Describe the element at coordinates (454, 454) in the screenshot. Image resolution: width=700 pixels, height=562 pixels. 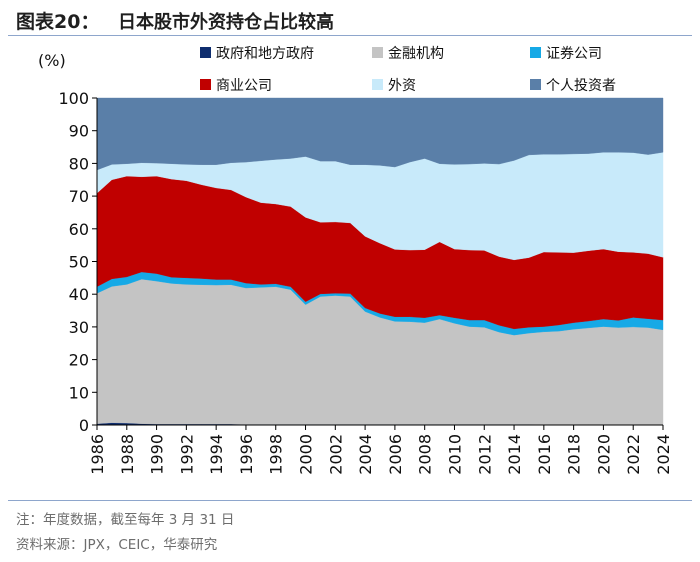
I see `x-tick-label: 2010` at that location.